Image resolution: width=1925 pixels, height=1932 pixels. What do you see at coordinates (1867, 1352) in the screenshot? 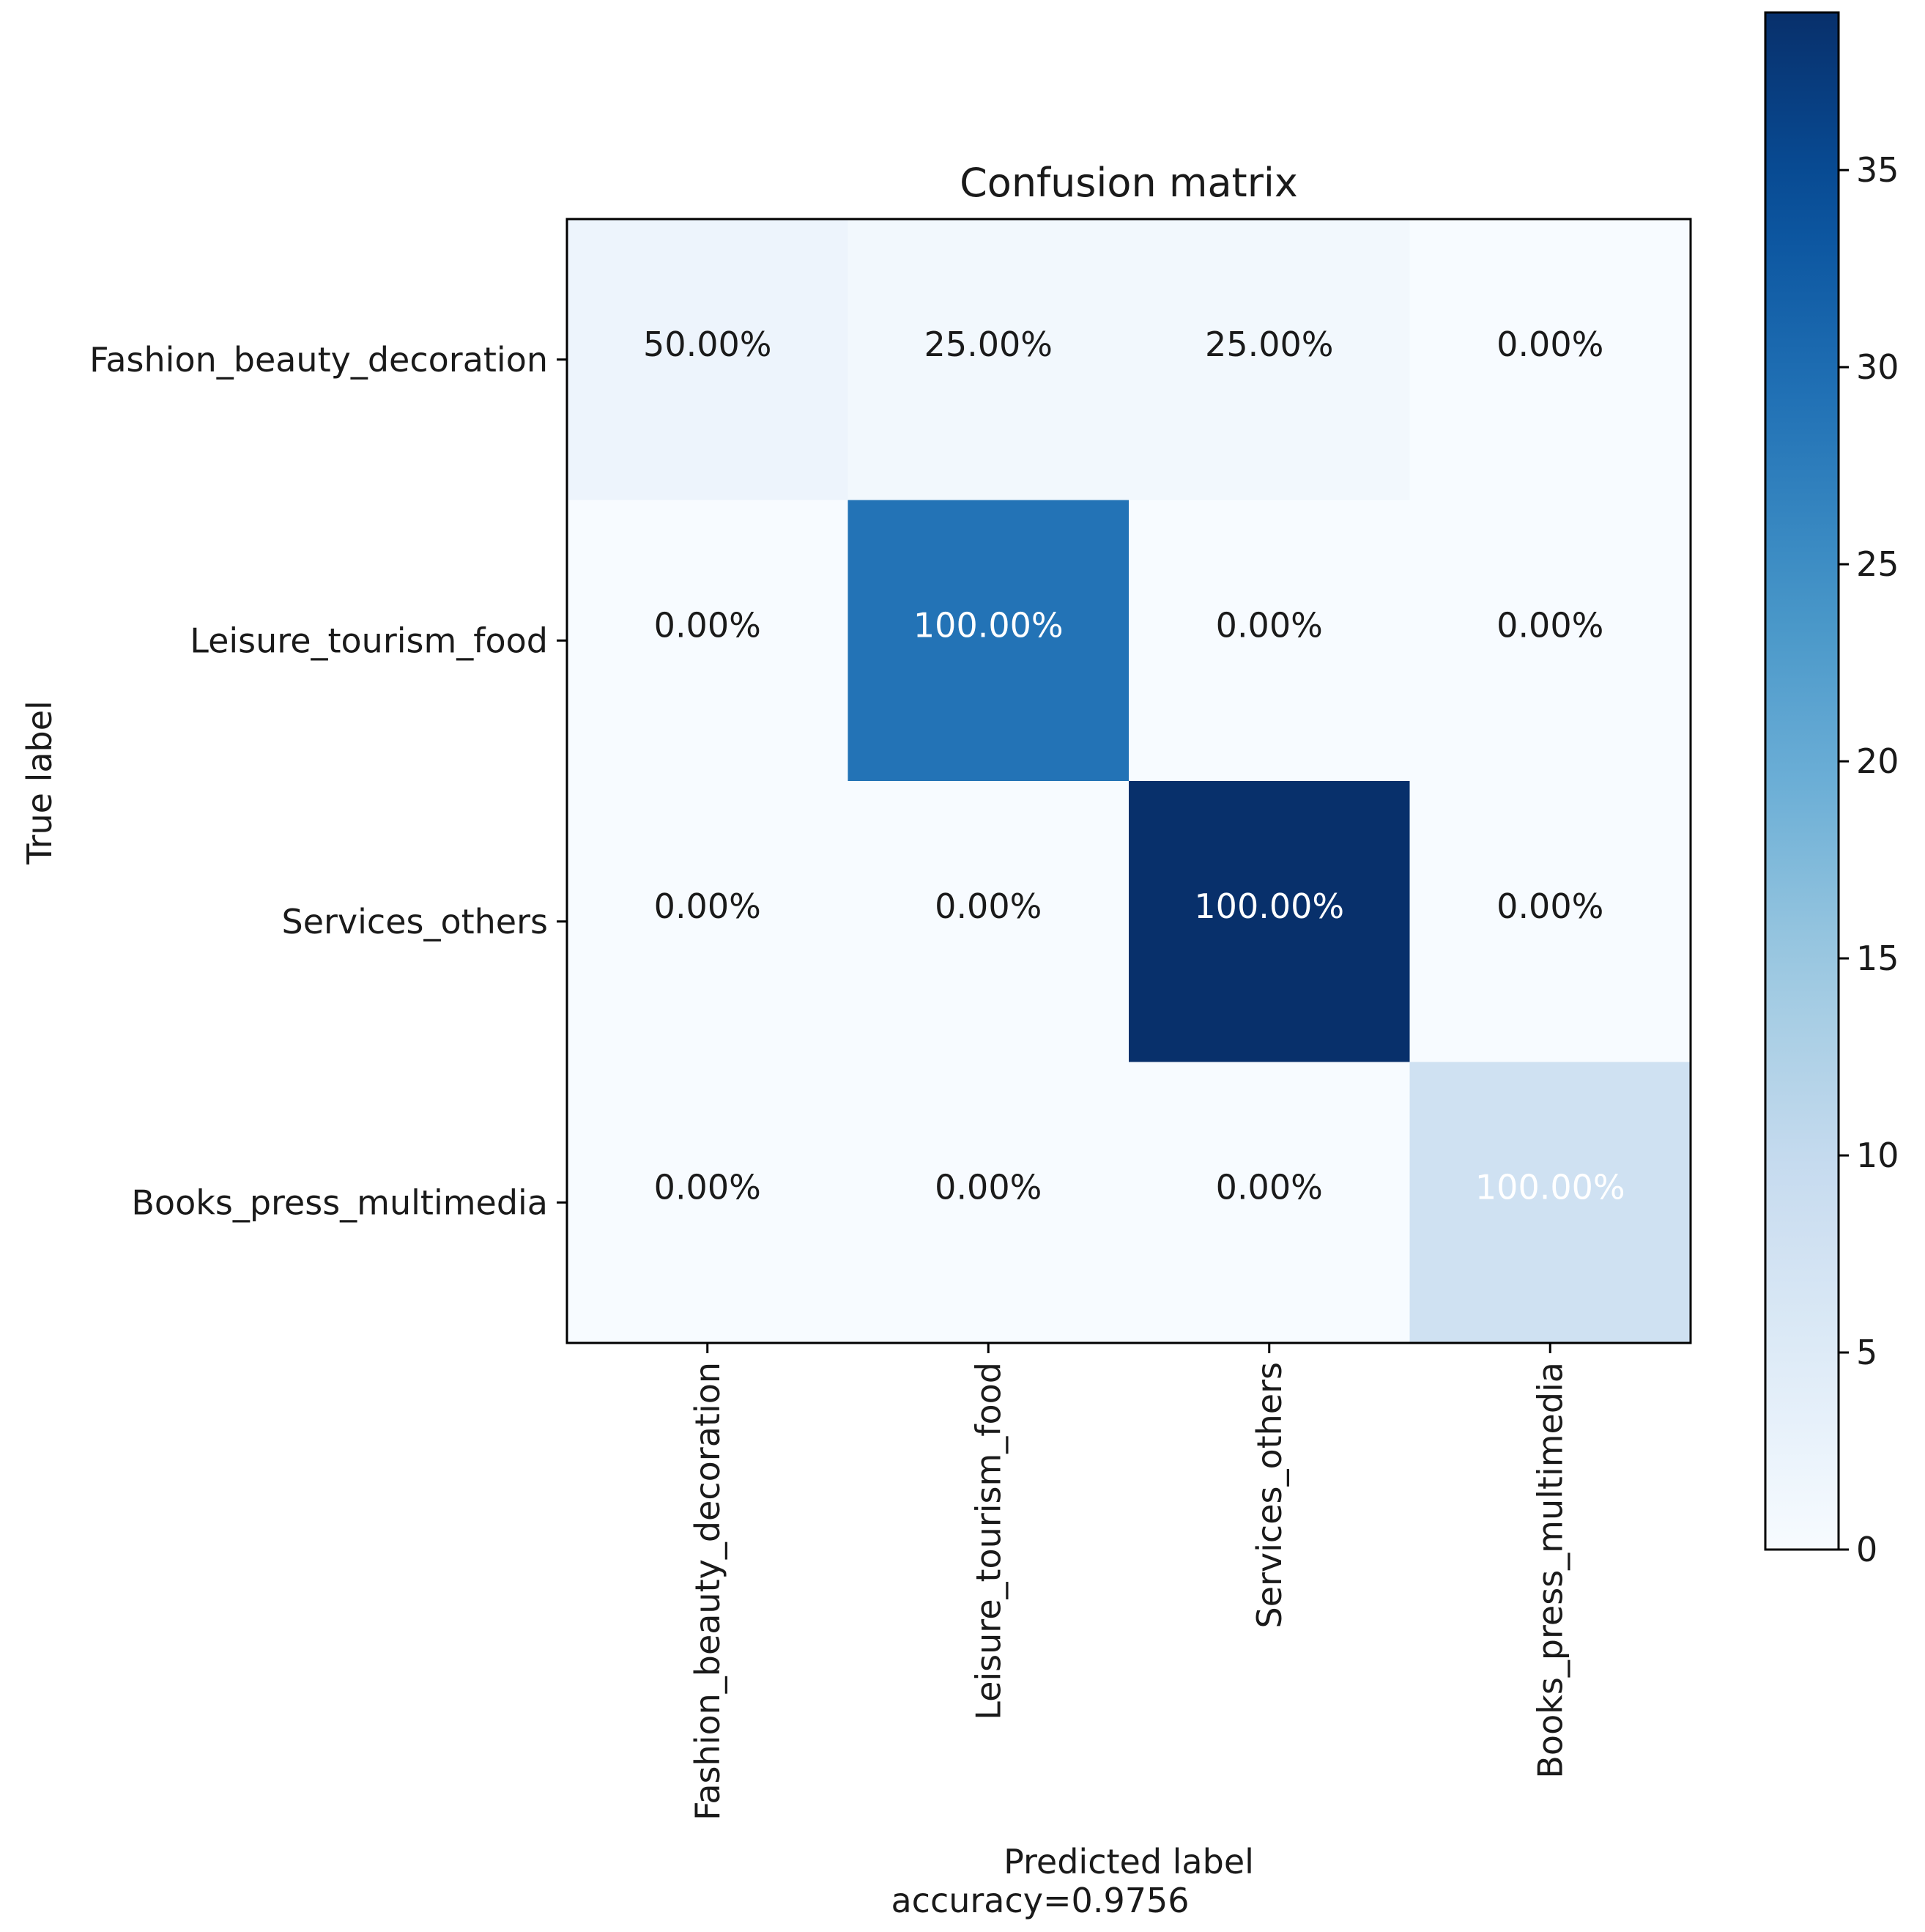
I see `colorbar-tick-label: 5` at bounding box center [1867, 1352].